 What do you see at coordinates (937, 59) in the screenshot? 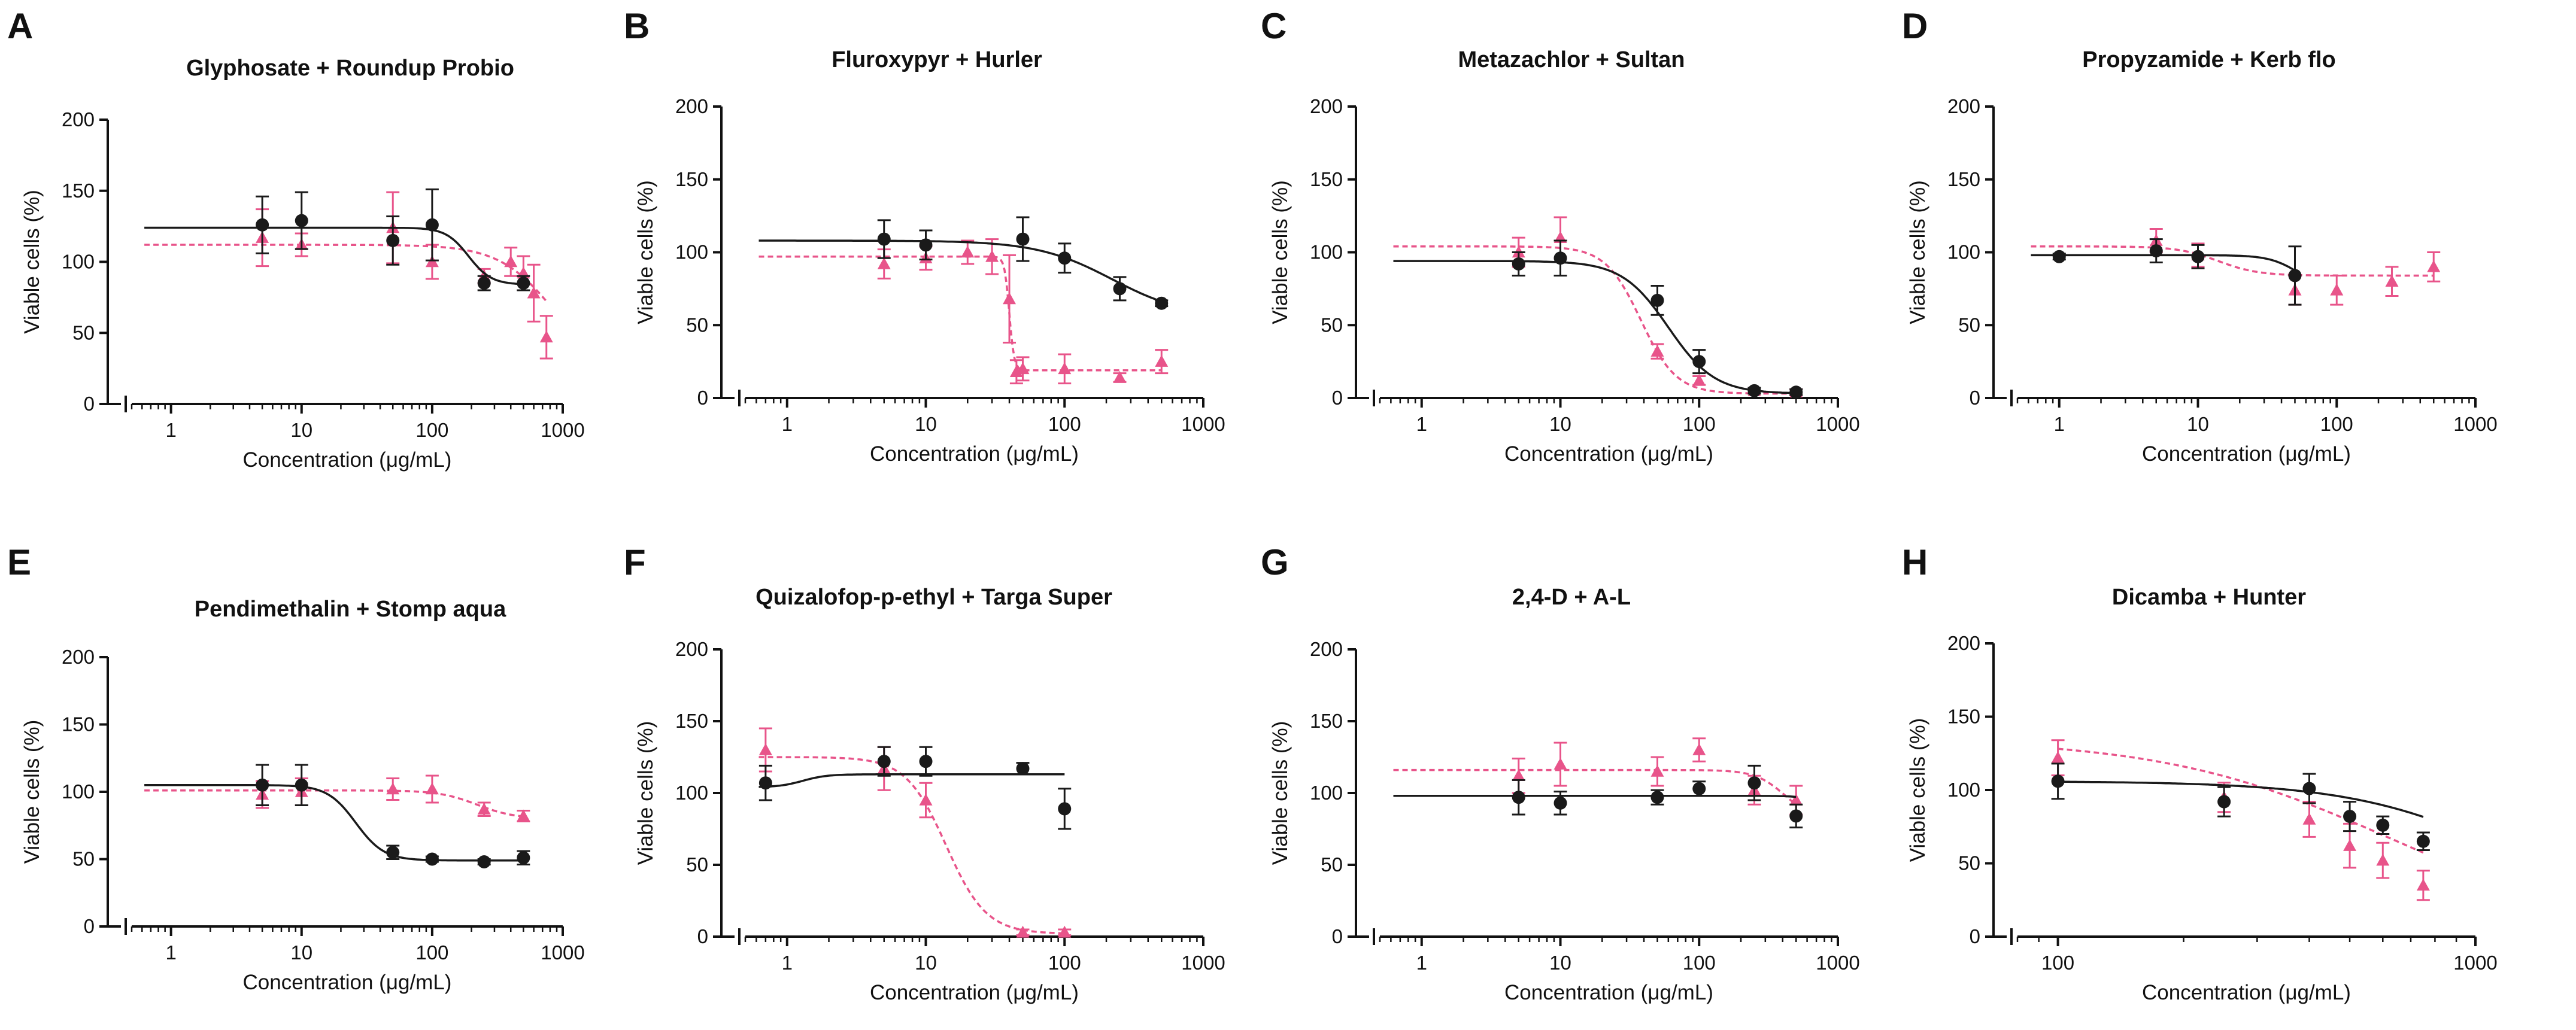
I see `panel-title: Fluroxypyr + Hurler` at bounding box center [937, 59].